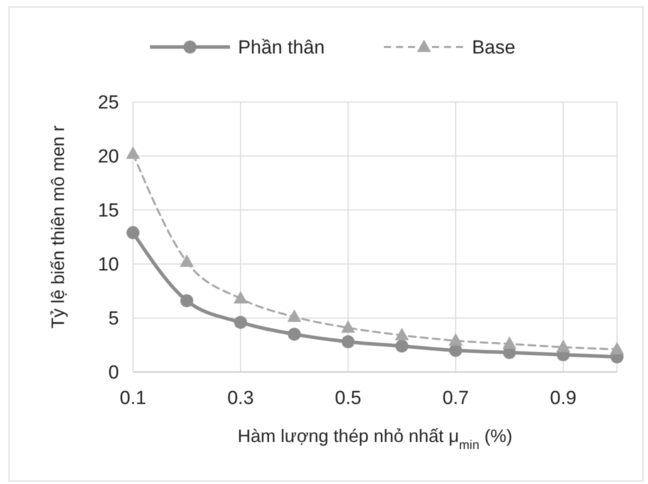 The height and width of the screenshot is (484, 648). What do you see at coordinates (494, 48) in the screenshot?
I see `legend-label: Base` at bounding box center [494, 48].